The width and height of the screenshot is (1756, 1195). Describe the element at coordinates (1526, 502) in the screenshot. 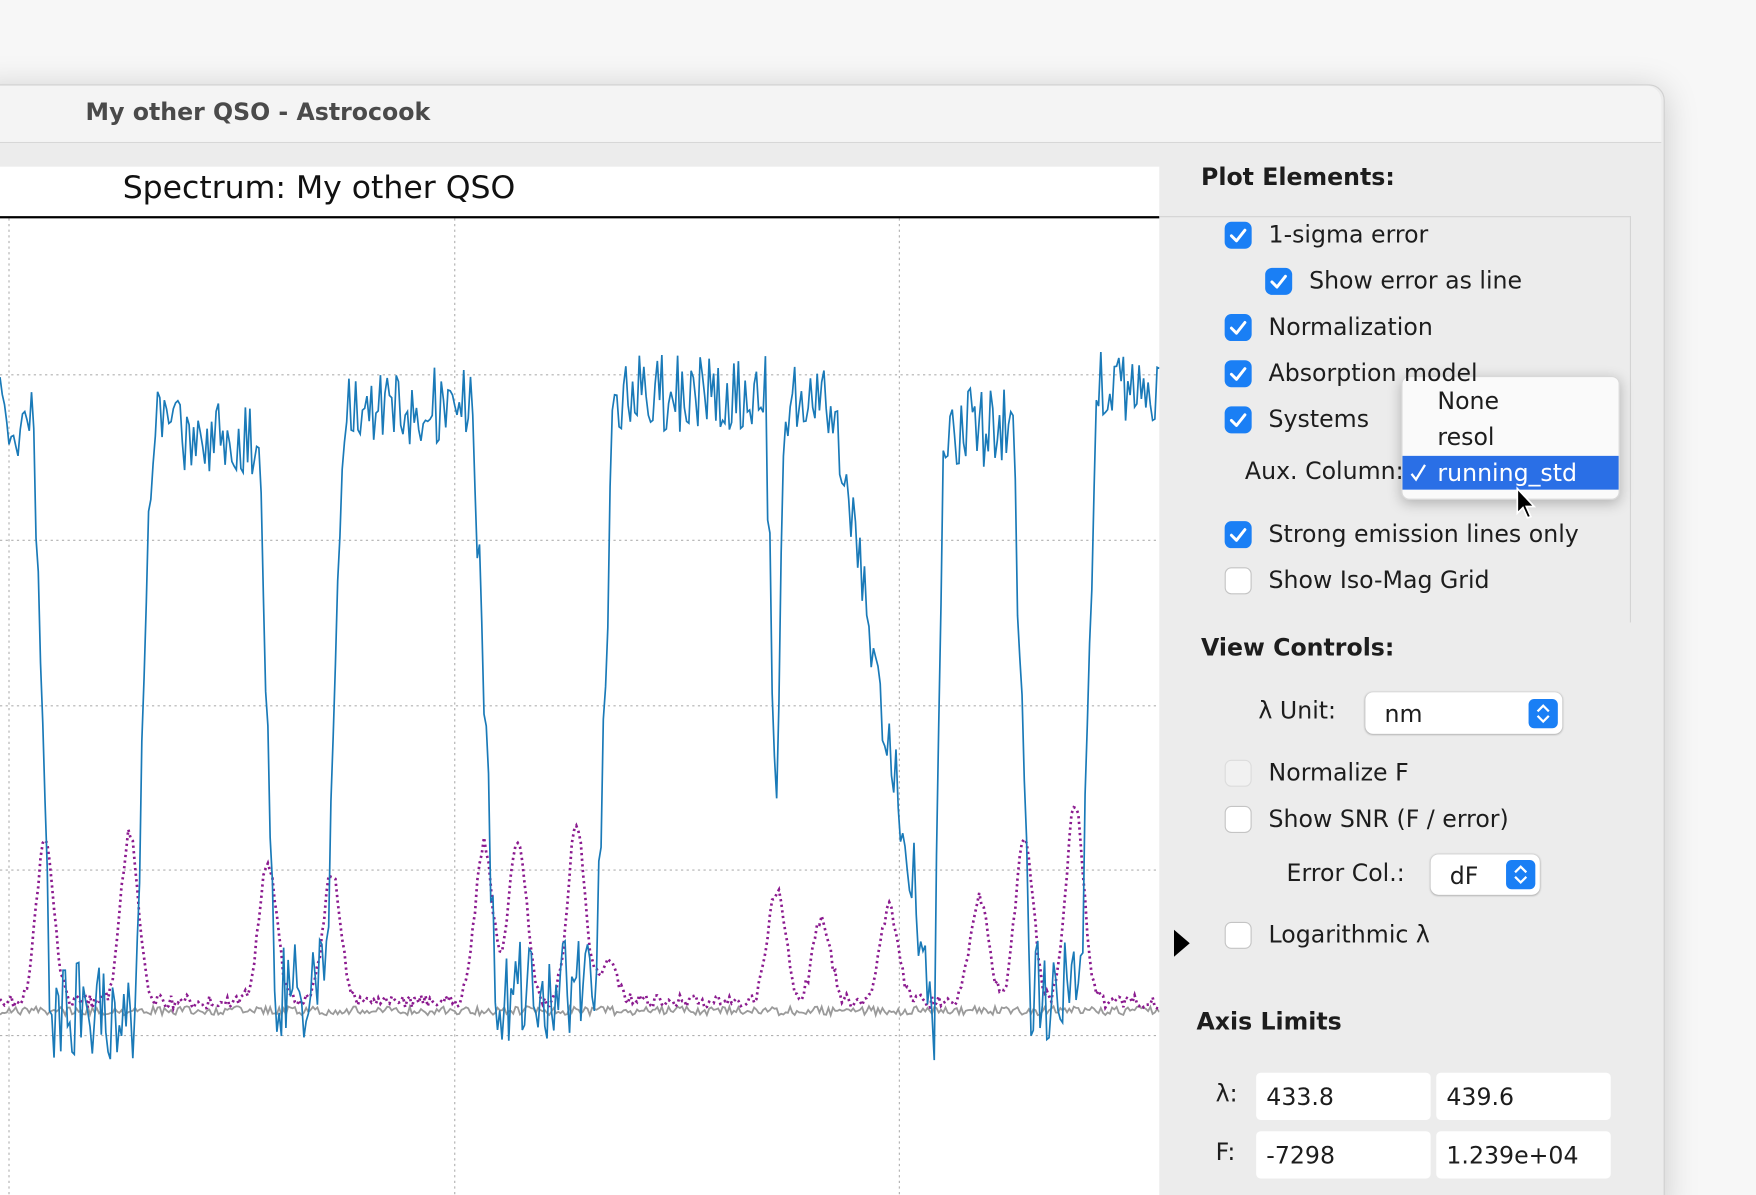

I see `cursor` at that location.